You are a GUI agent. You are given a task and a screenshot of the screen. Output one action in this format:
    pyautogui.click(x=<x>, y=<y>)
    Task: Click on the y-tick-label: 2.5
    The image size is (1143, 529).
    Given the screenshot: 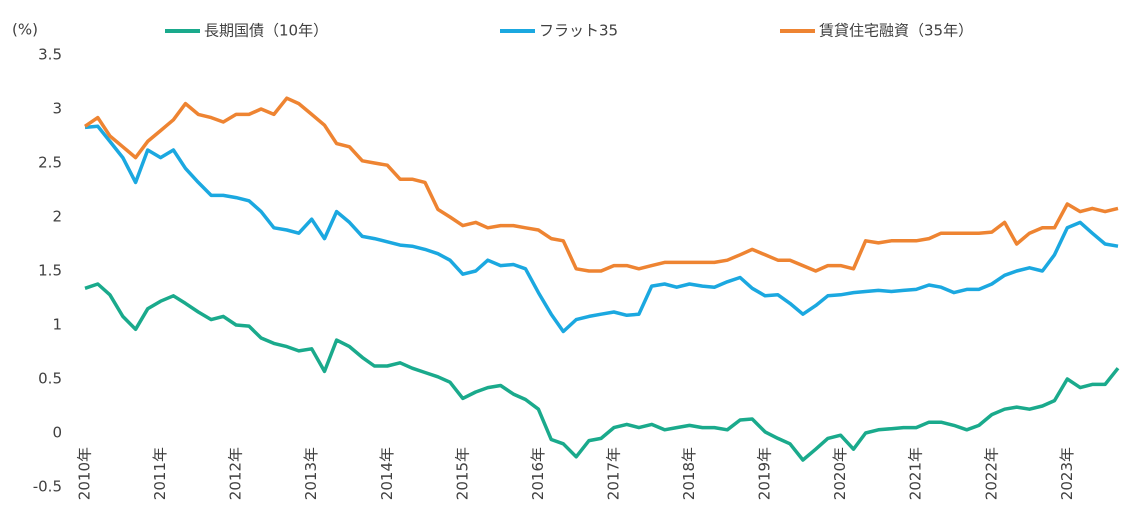 What is the action you would take?
    pyautogui.click(x=50, y=163)
    